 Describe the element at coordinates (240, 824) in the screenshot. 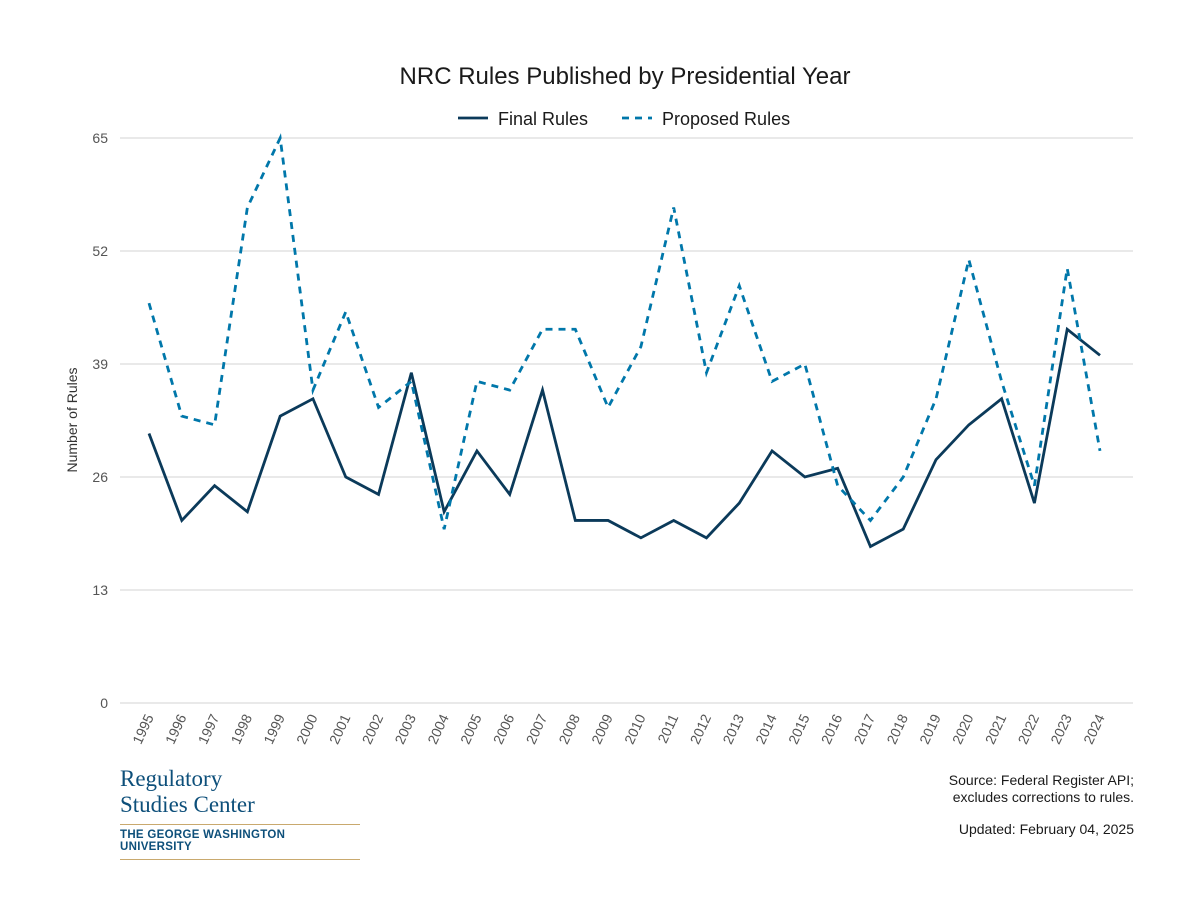

I see `logo-rule` at that location.